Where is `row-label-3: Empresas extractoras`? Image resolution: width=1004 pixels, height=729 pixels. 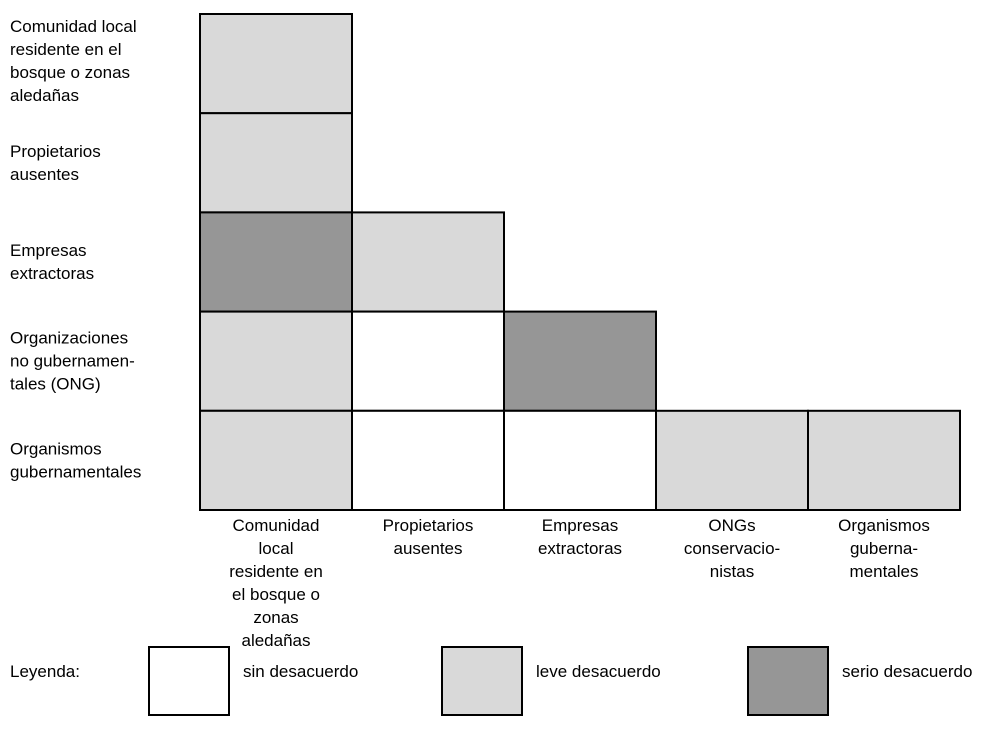 row-label-3: Empresas extractoras is located at coordinates (52, 262).